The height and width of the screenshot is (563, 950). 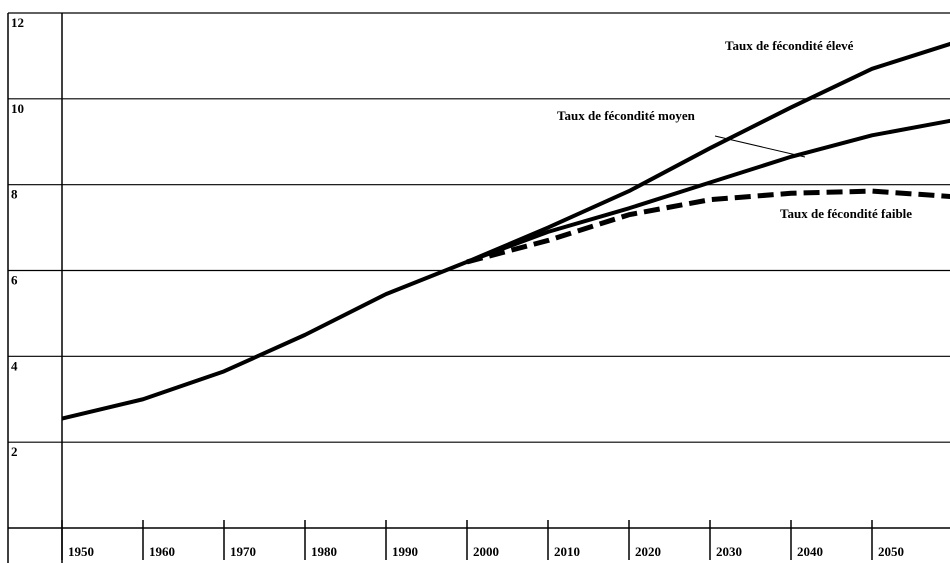 I want to click on label-low: Taux de fécondité faible, so click(x=846, y=213).